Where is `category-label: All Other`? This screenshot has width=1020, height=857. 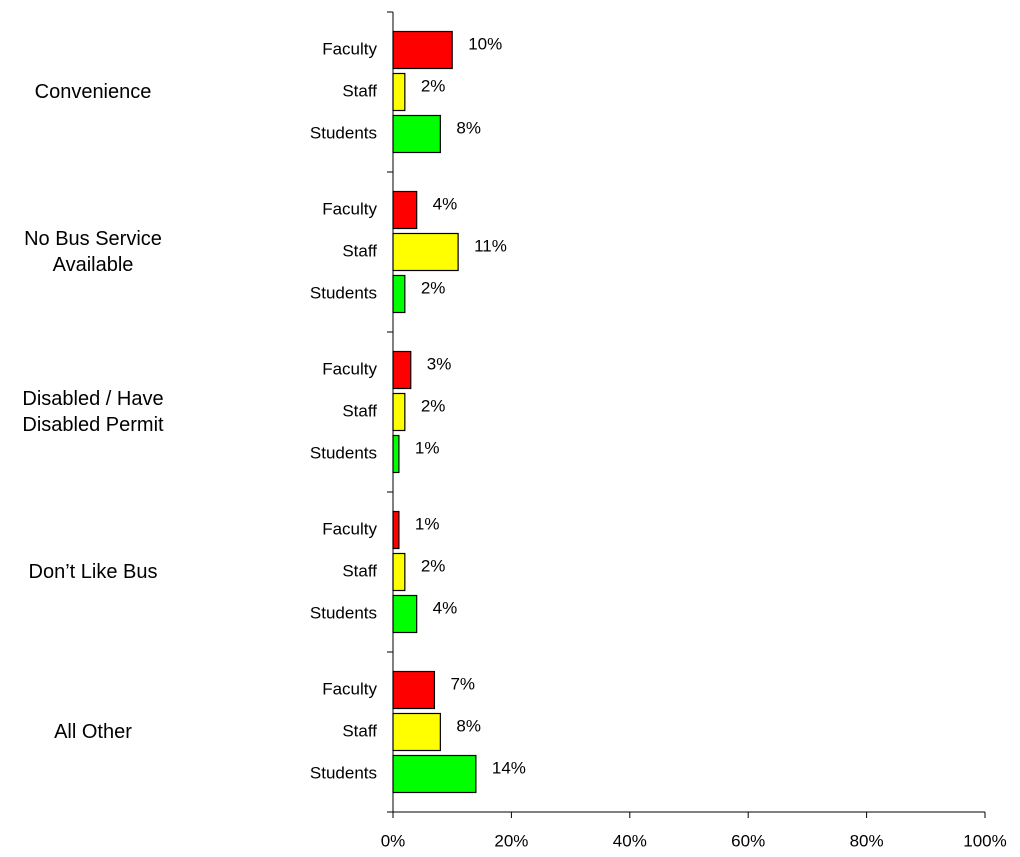
category-label: All Other is located at coordinates (93, 732).